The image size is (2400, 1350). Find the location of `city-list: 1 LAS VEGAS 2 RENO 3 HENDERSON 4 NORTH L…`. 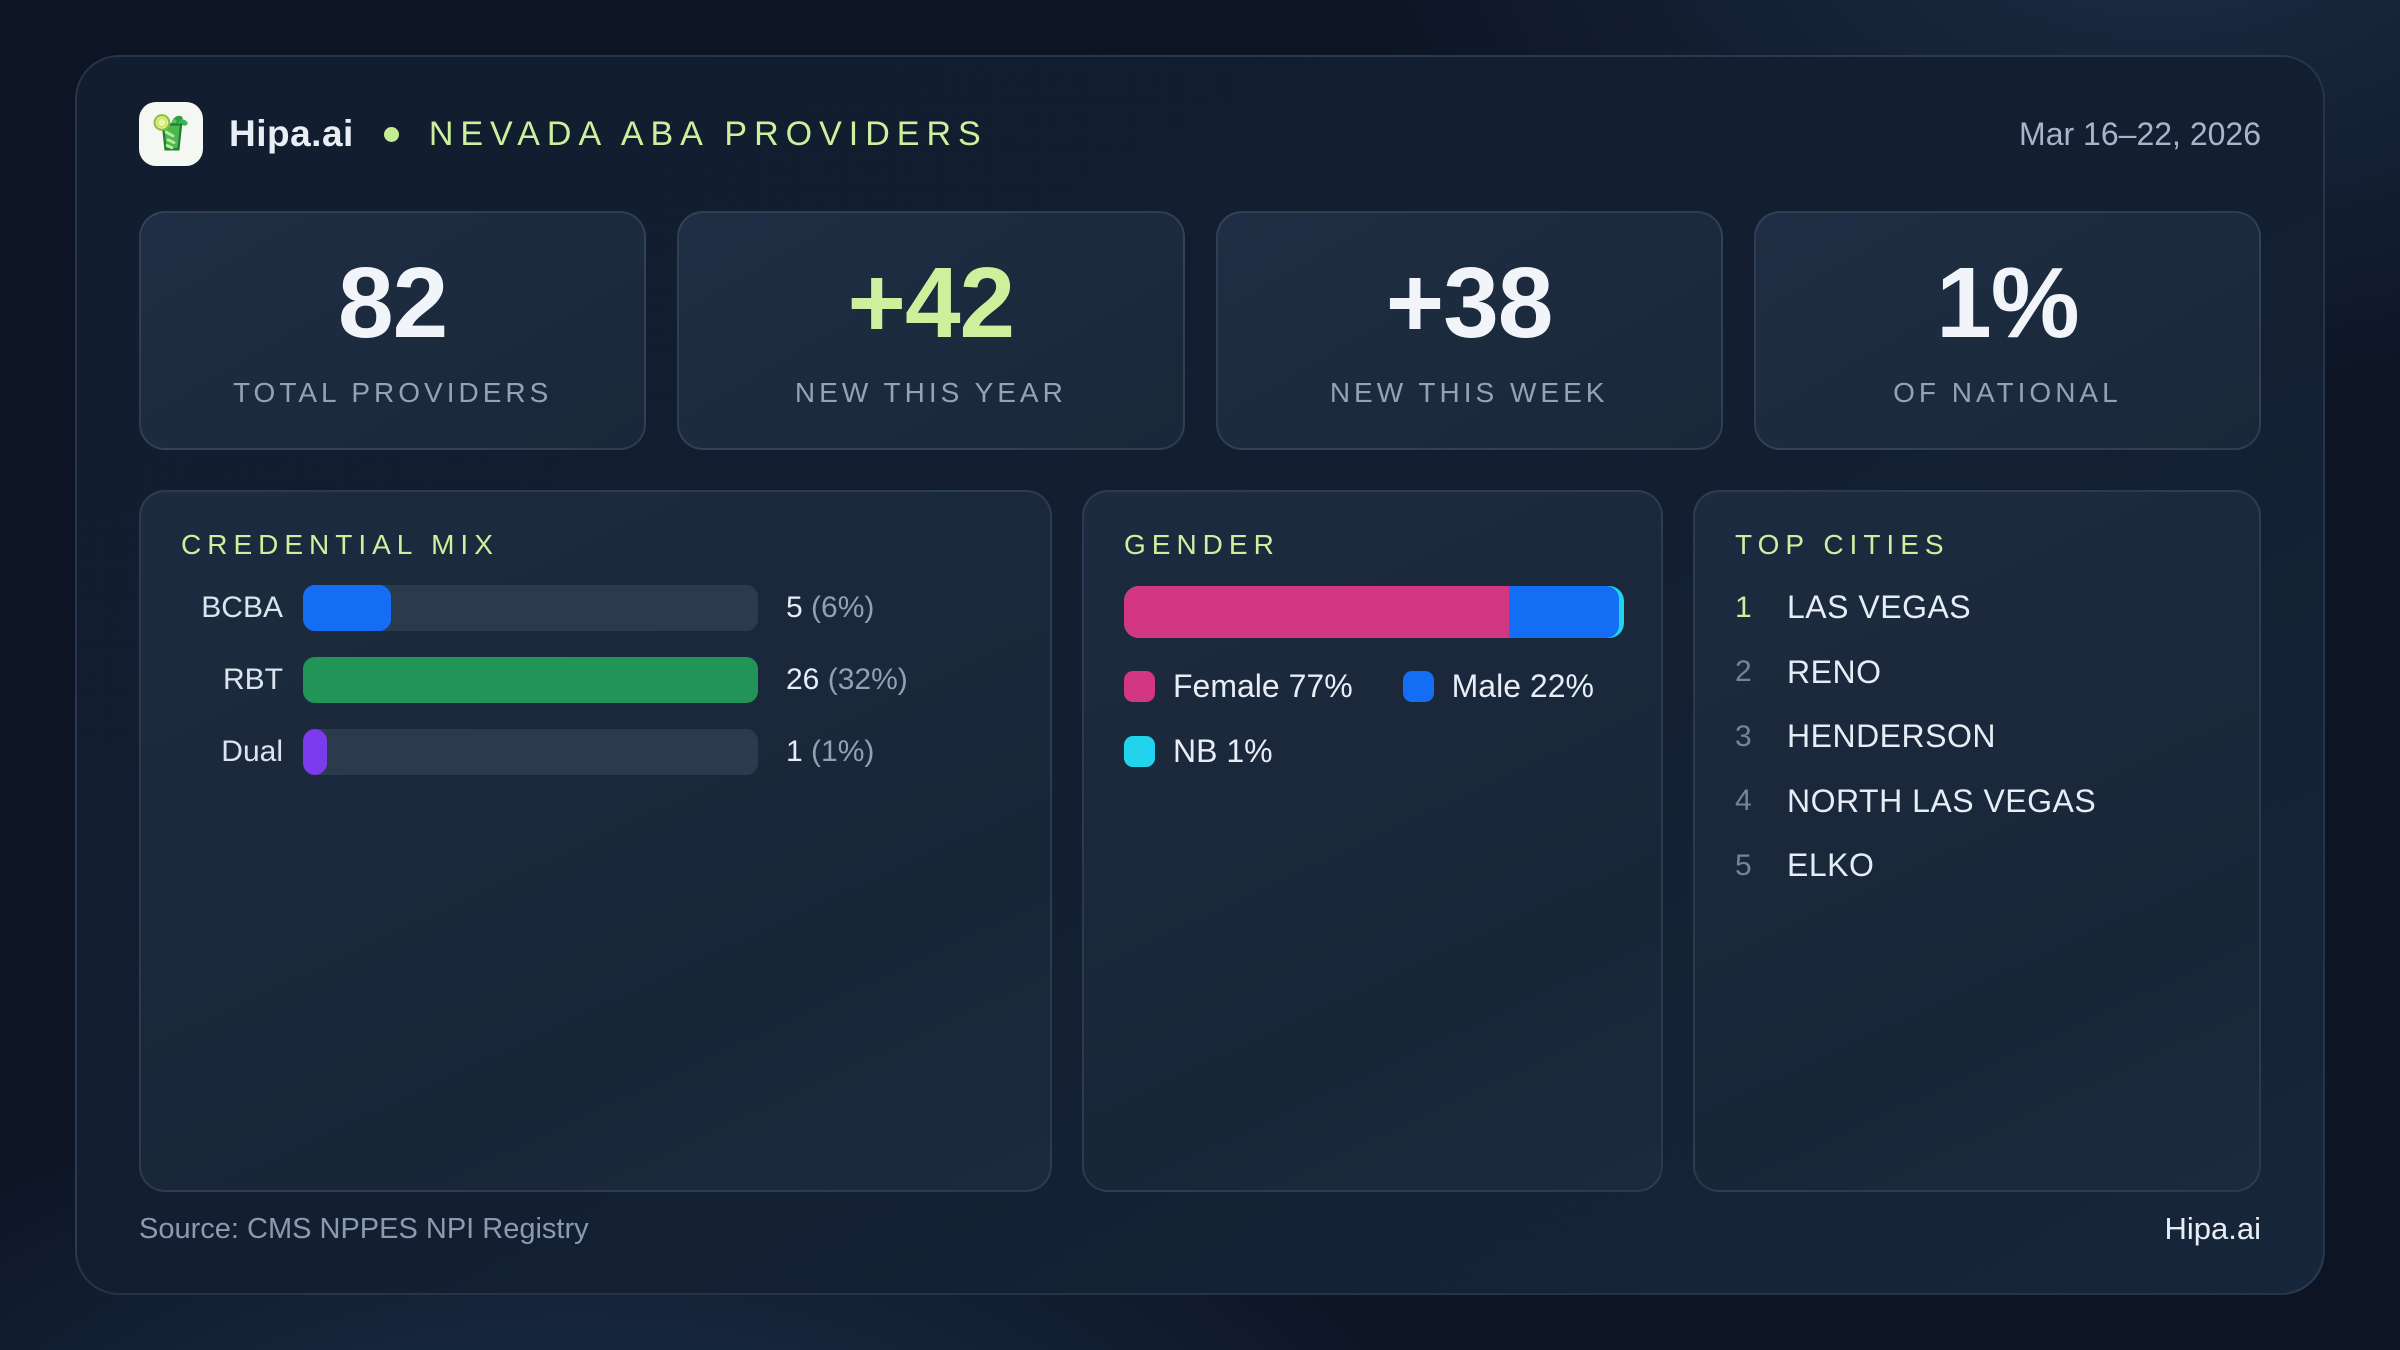

city-list: 1 LAS VEGAS 2 RENO 3 HENDERSON 4 NORTH L… is located at coordinates (1977, 737).